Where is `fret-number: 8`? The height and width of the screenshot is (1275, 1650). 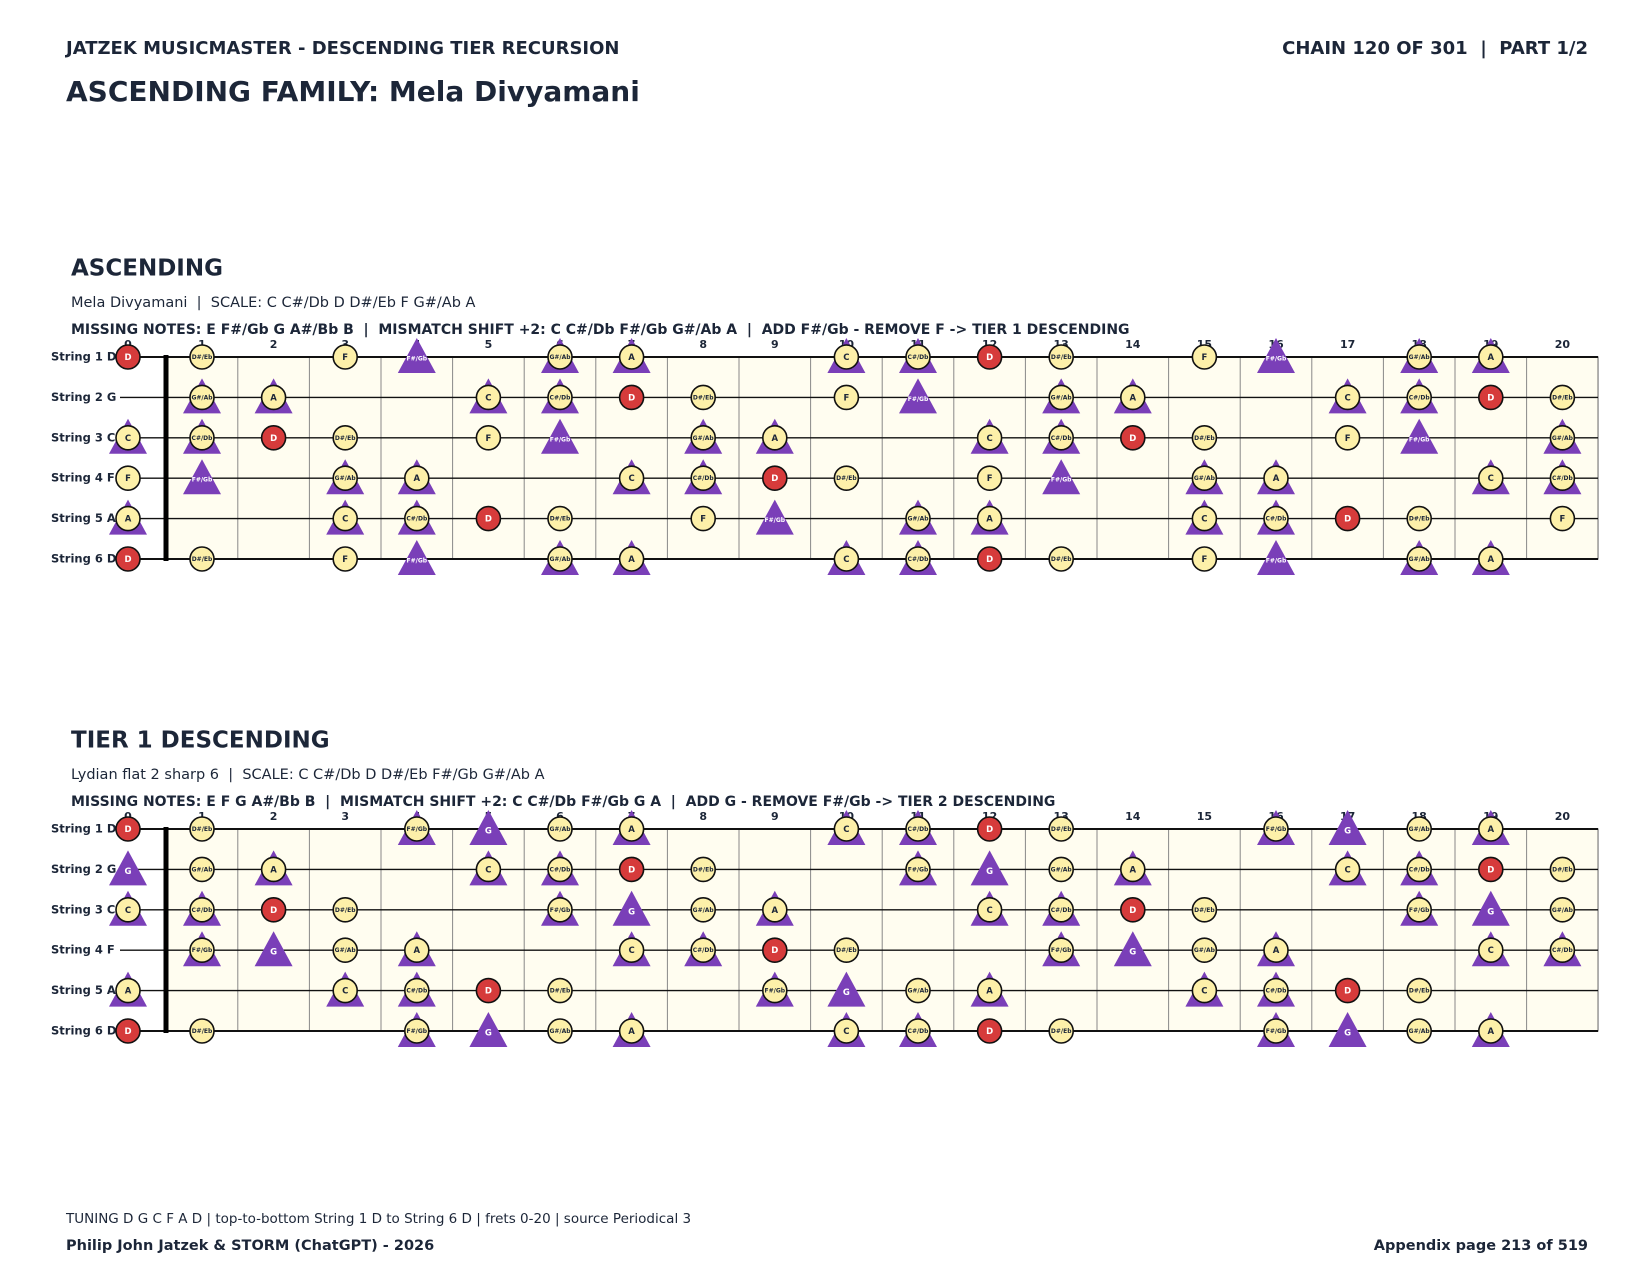 fret-number: 8 is located at coordinates (703, 344).